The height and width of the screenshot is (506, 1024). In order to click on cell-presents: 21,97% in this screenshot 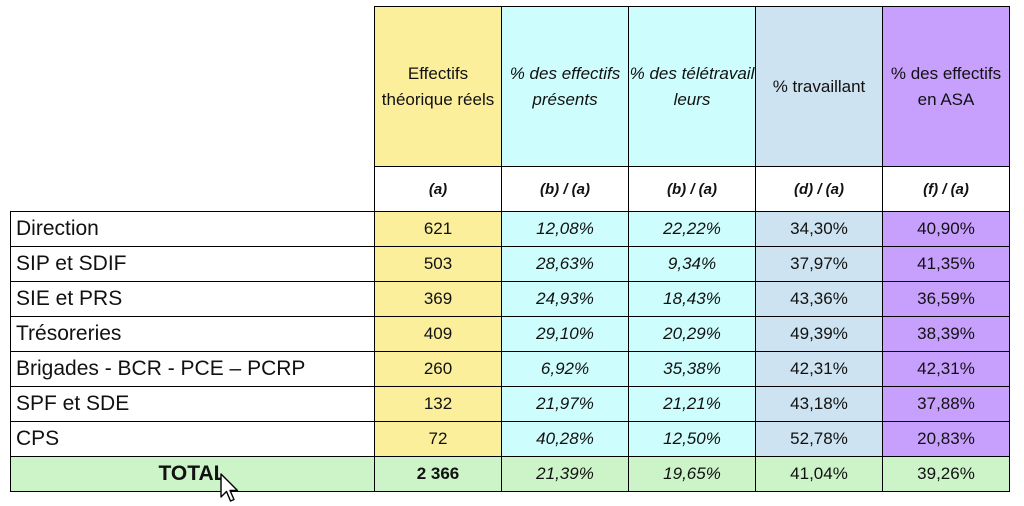, I will do `click(565, 404)`.